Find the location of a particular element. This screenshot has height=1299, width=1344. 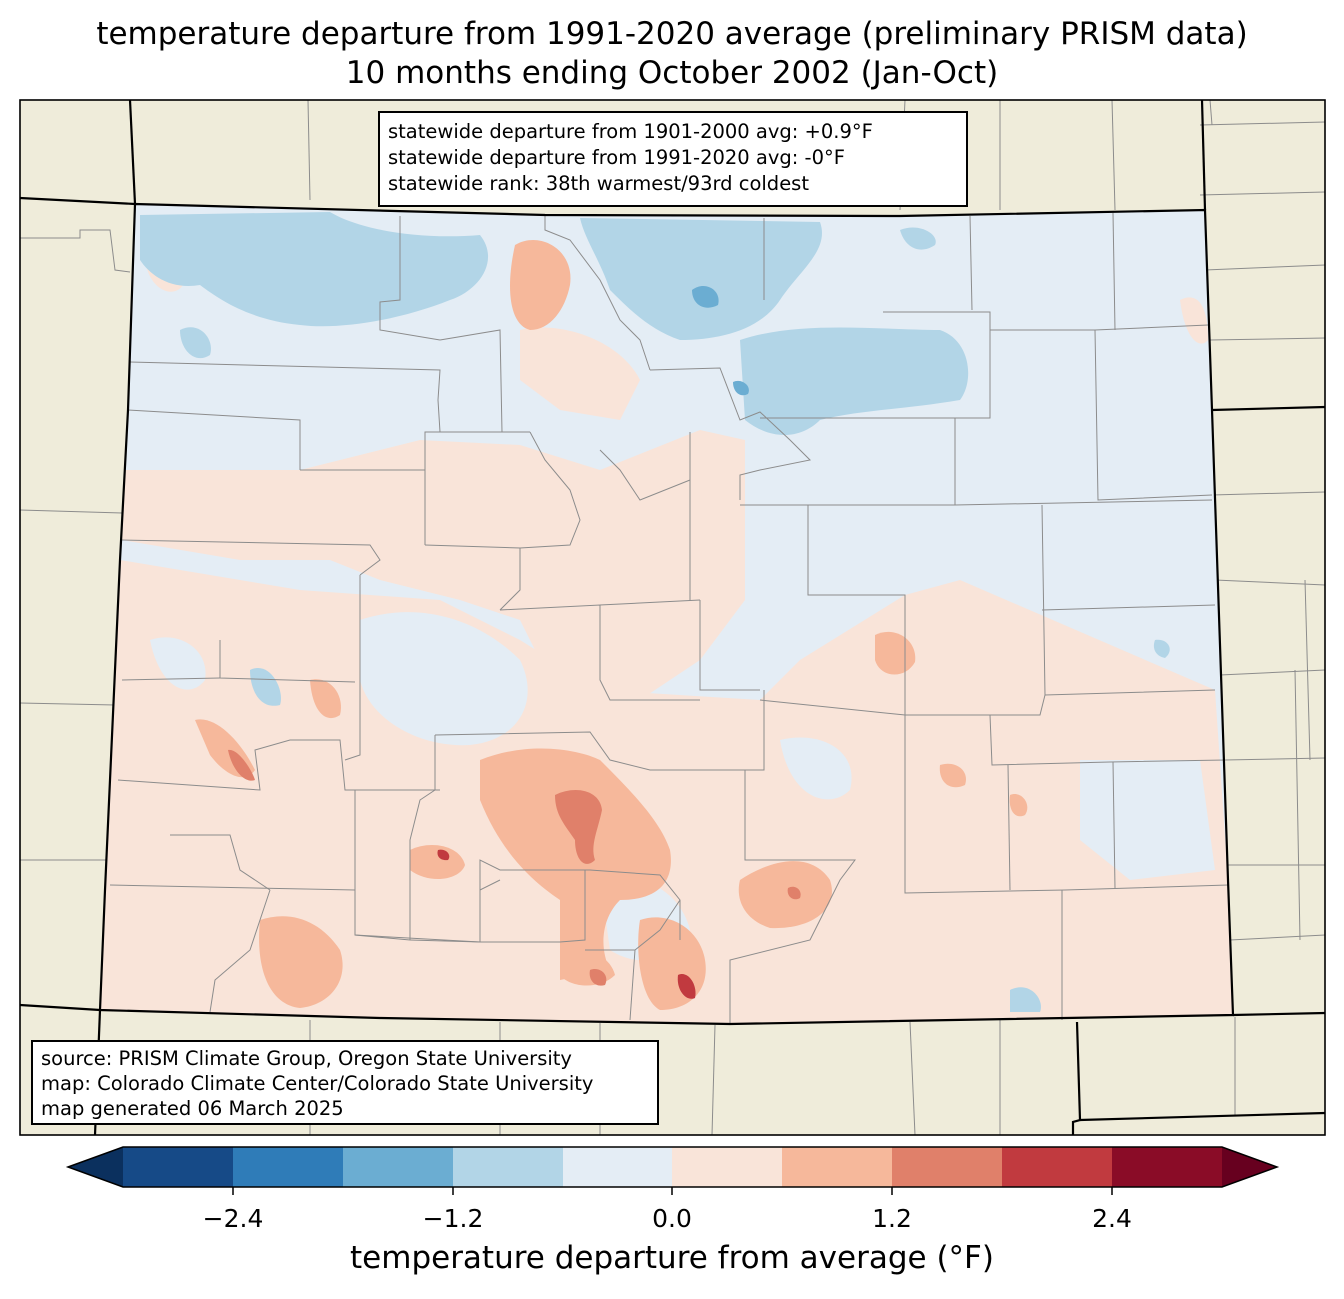

extreme-warm-spots is located at coordinates (566, 924).